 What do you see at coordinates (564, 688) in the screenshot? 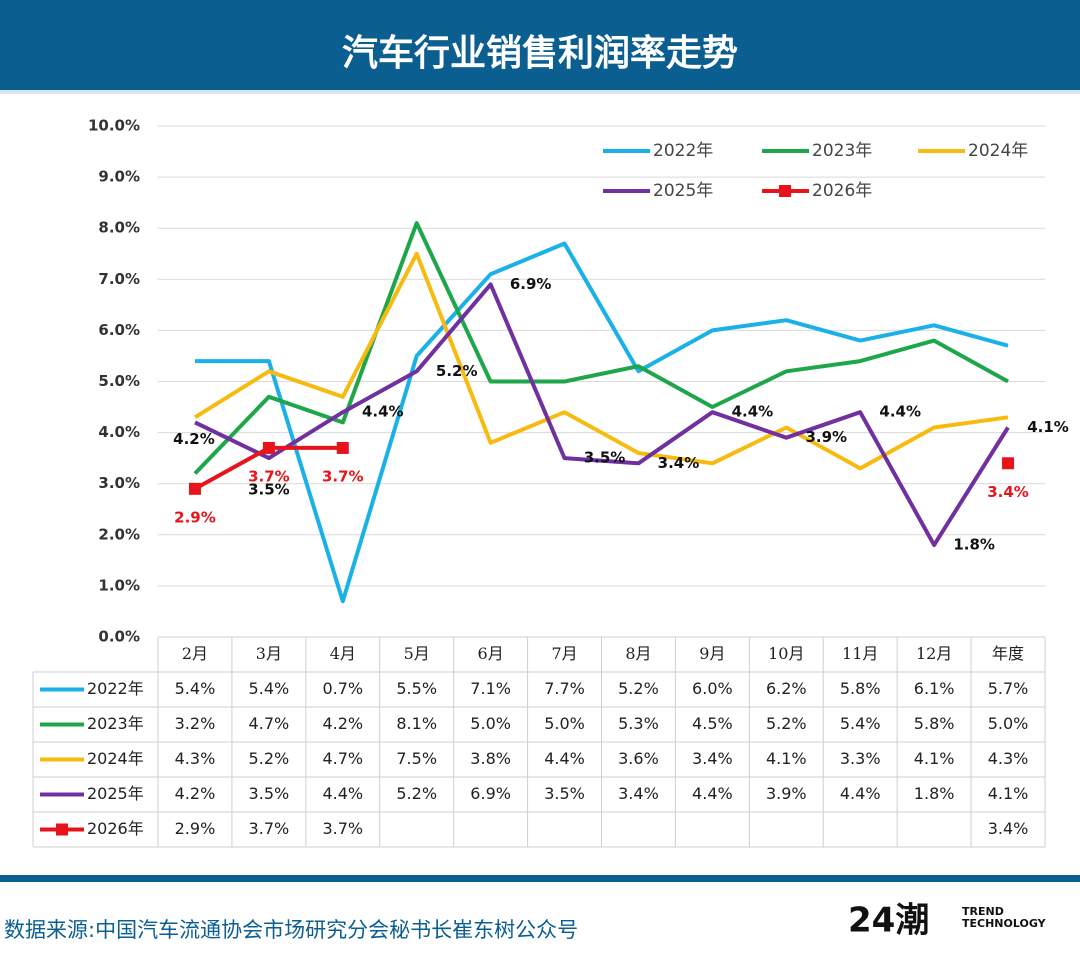
I see `table-cell: 7.7%` at bounding box center [564, 688].